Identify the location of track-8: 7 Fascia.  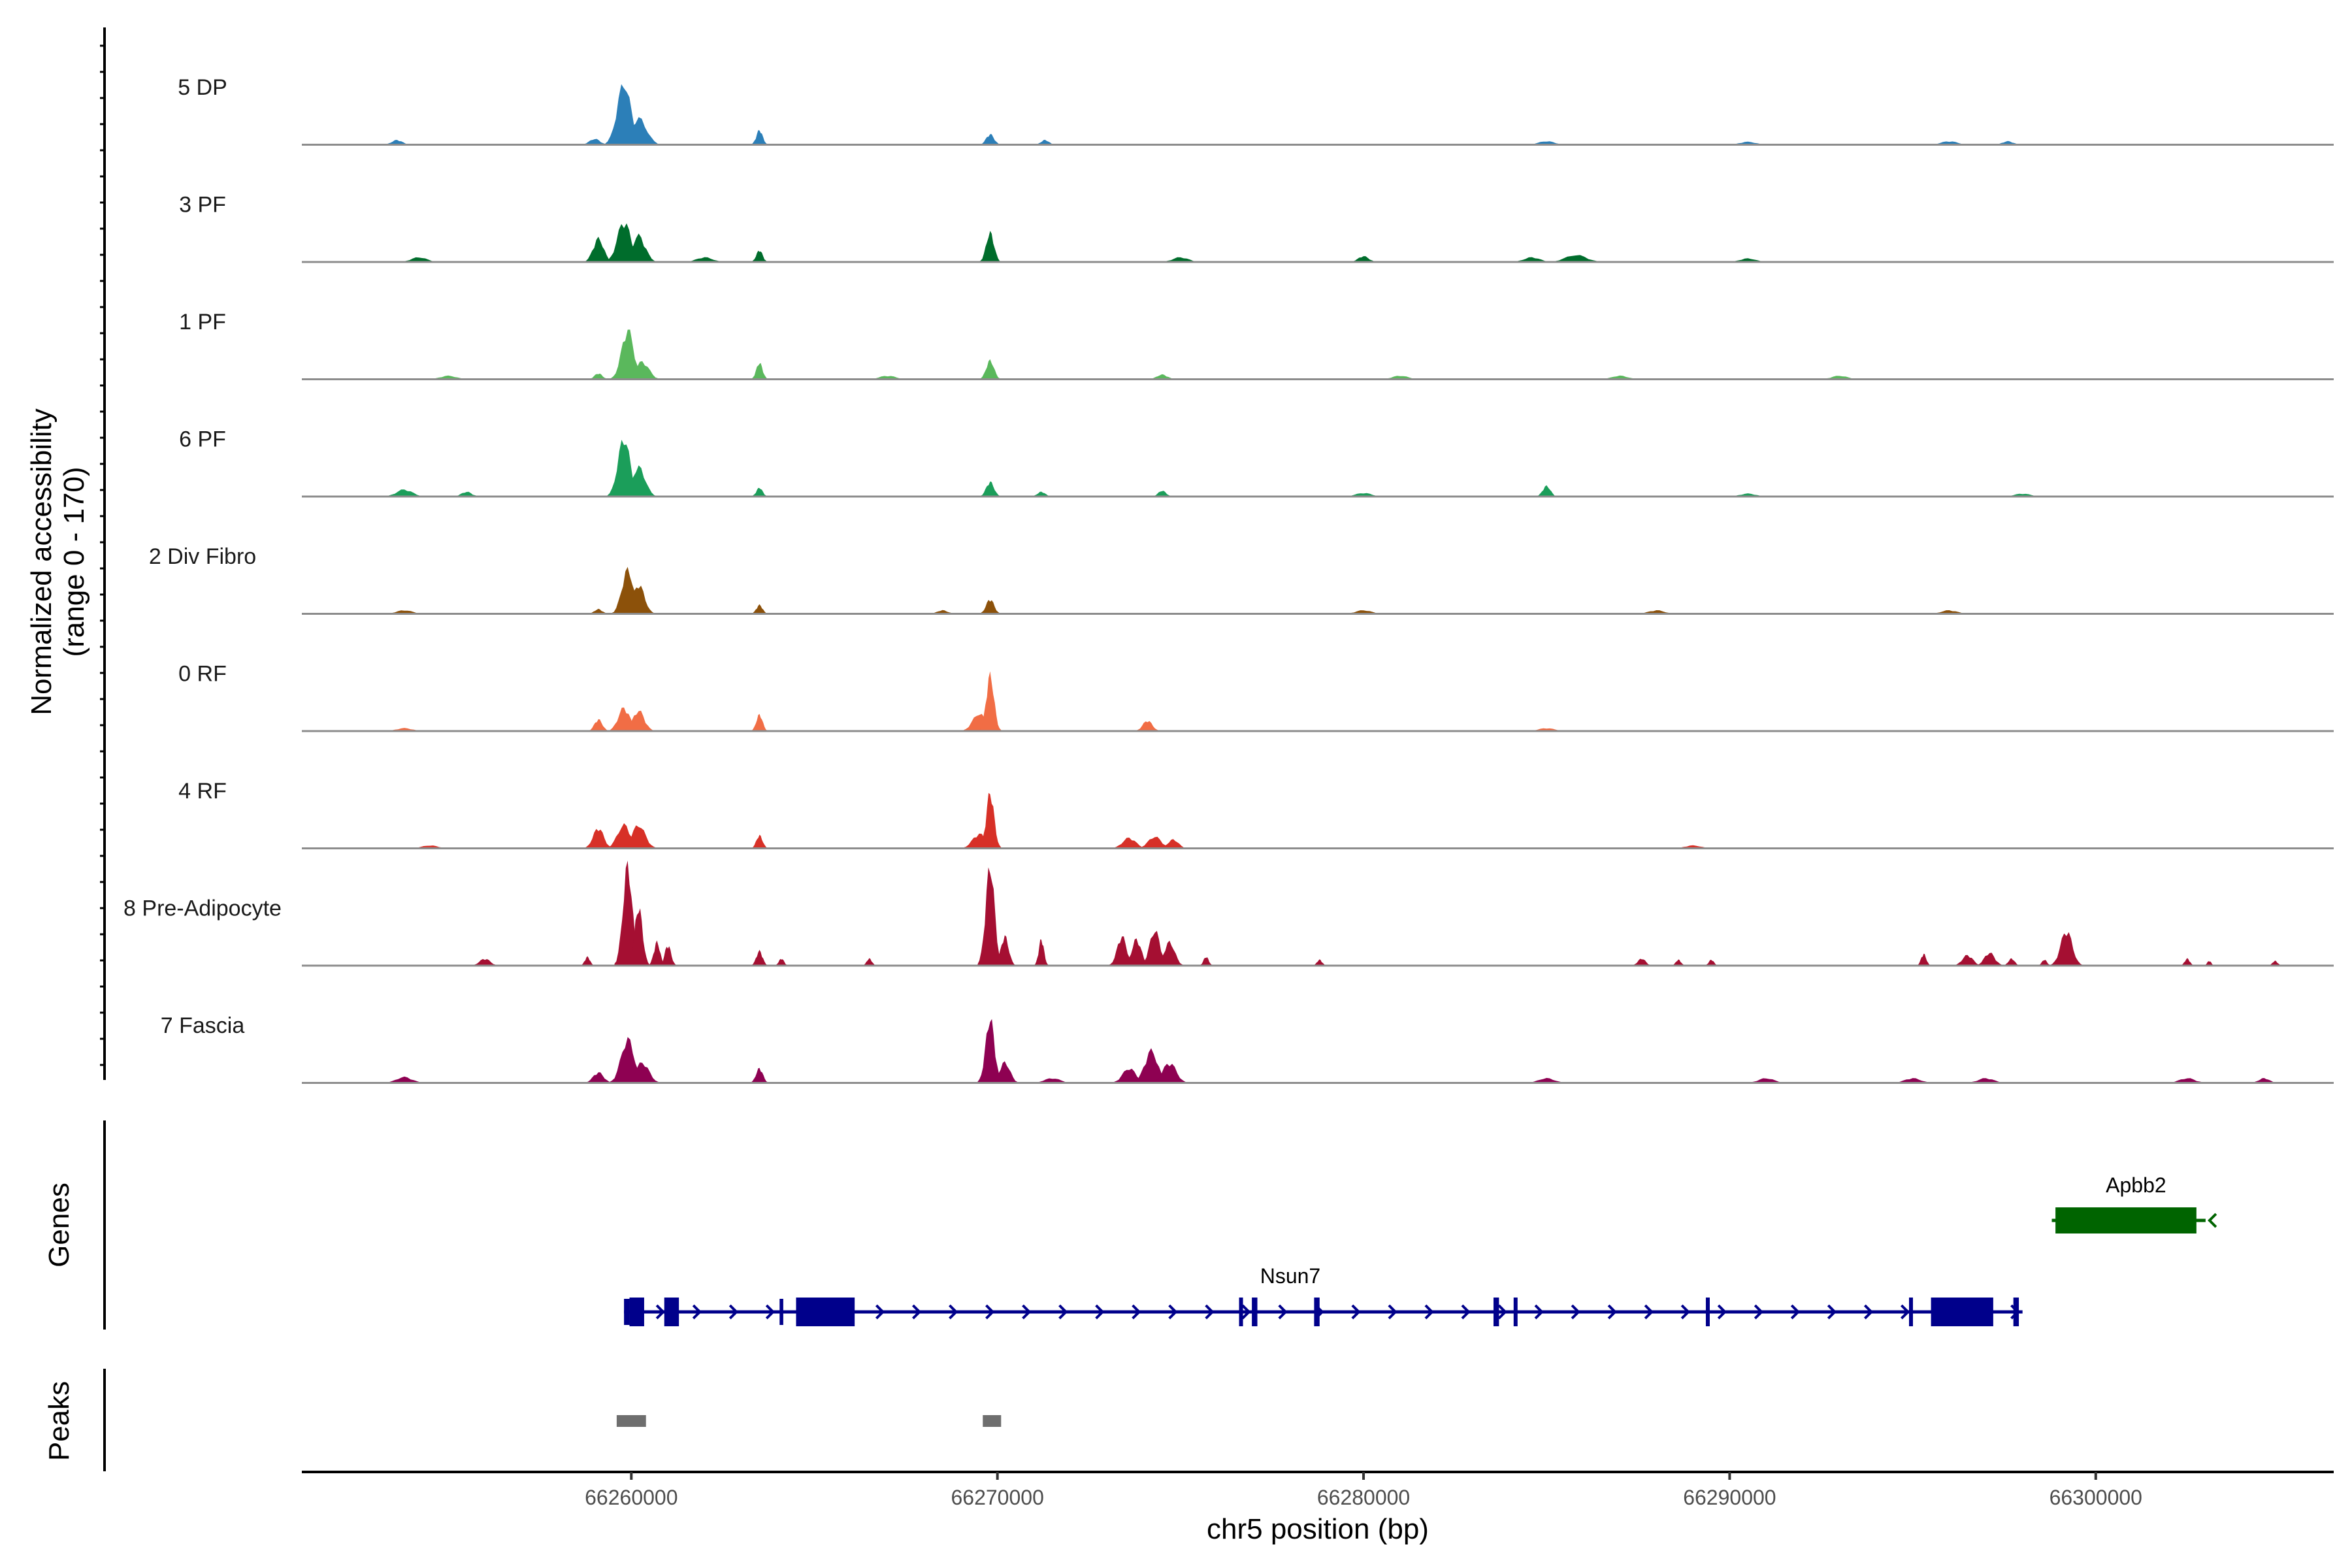
(1247, 1048).